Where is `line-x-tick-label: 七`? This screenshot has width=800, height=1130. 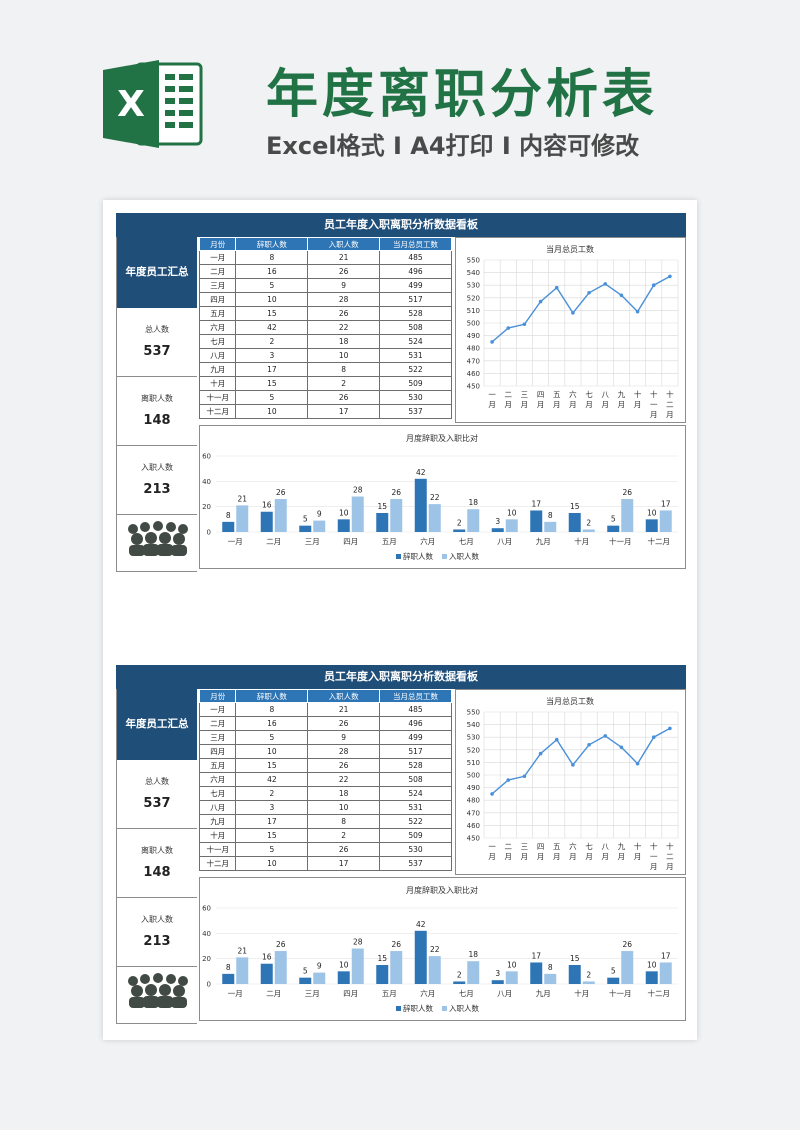
line-x-tick-label: 七 is located at coordinates (589, 394).